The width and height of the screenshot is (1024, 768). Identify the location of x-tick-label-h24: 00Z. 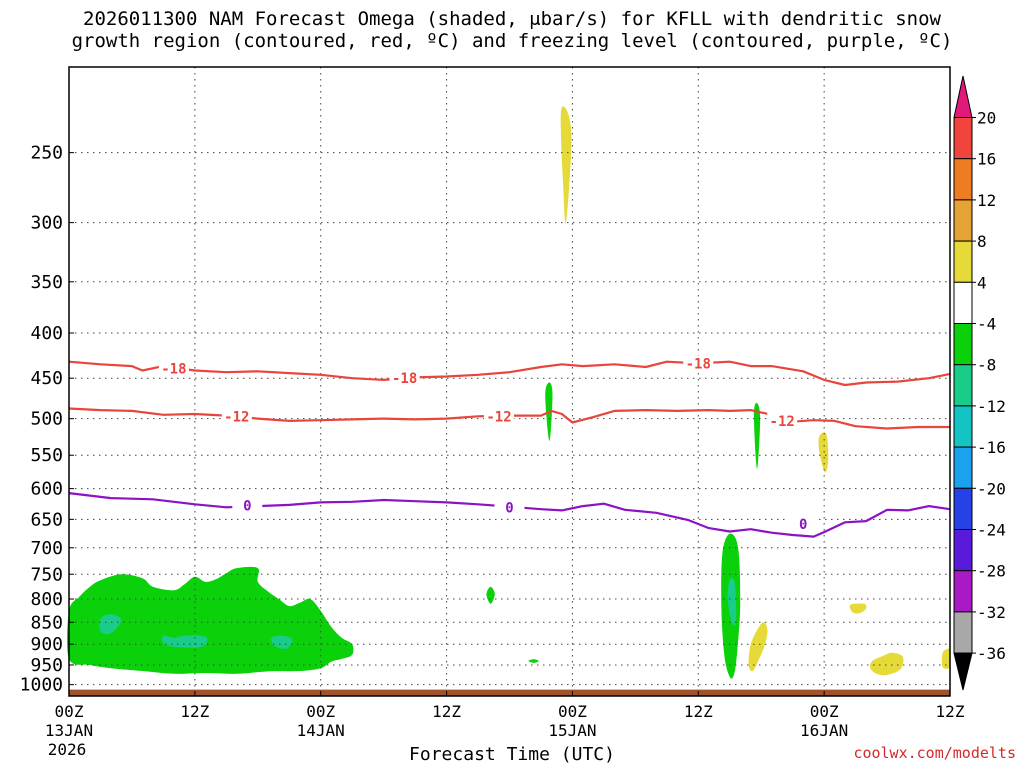
(320, 711).